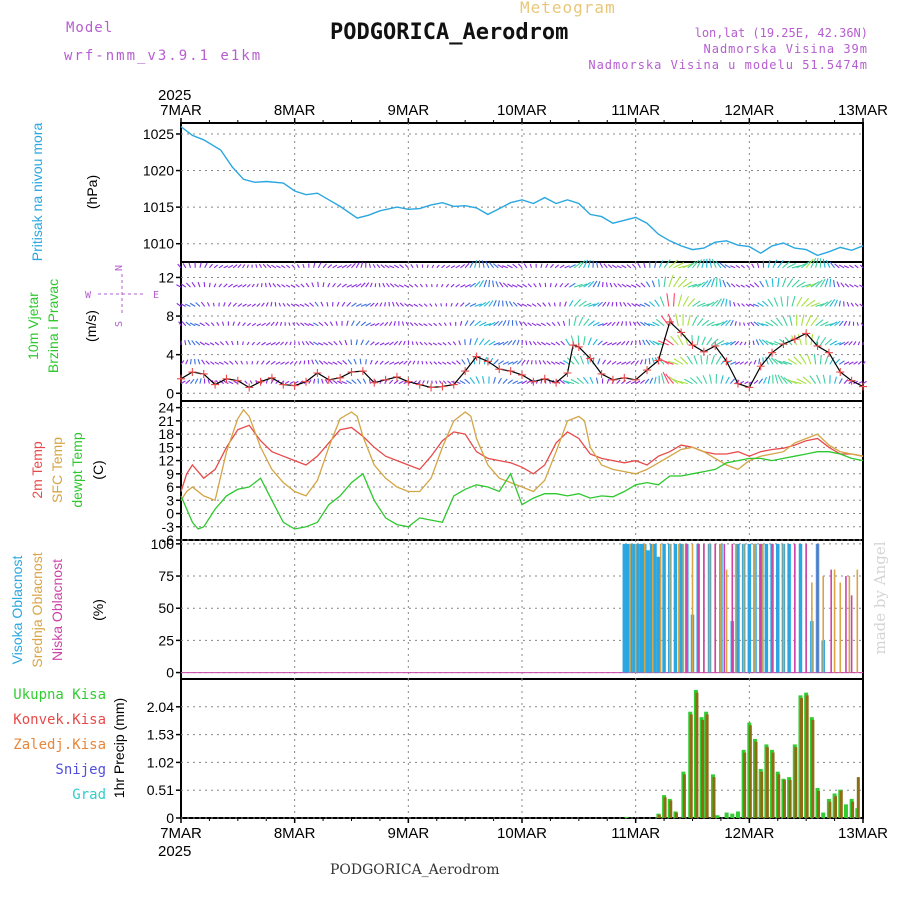  What do you see at coordinates (174, 95) in the screenshot?
I see `x-year-top: 2025` at bounding box center [174, 95].